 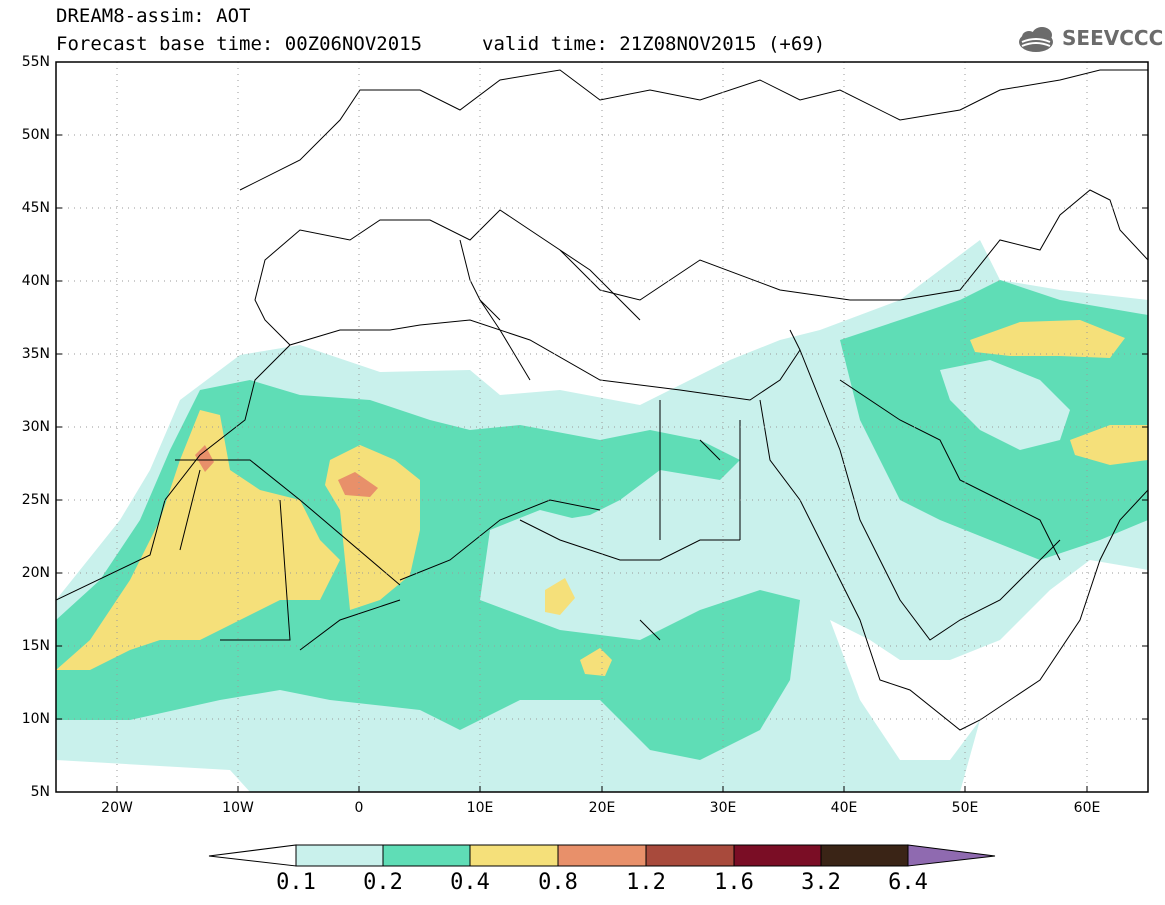 What do you see at coordinates (239, 44) in the screenshot?
I see `forecast-base-time: Forecast base time: 00Z06NOV2015` at bounding box center [239, 44].